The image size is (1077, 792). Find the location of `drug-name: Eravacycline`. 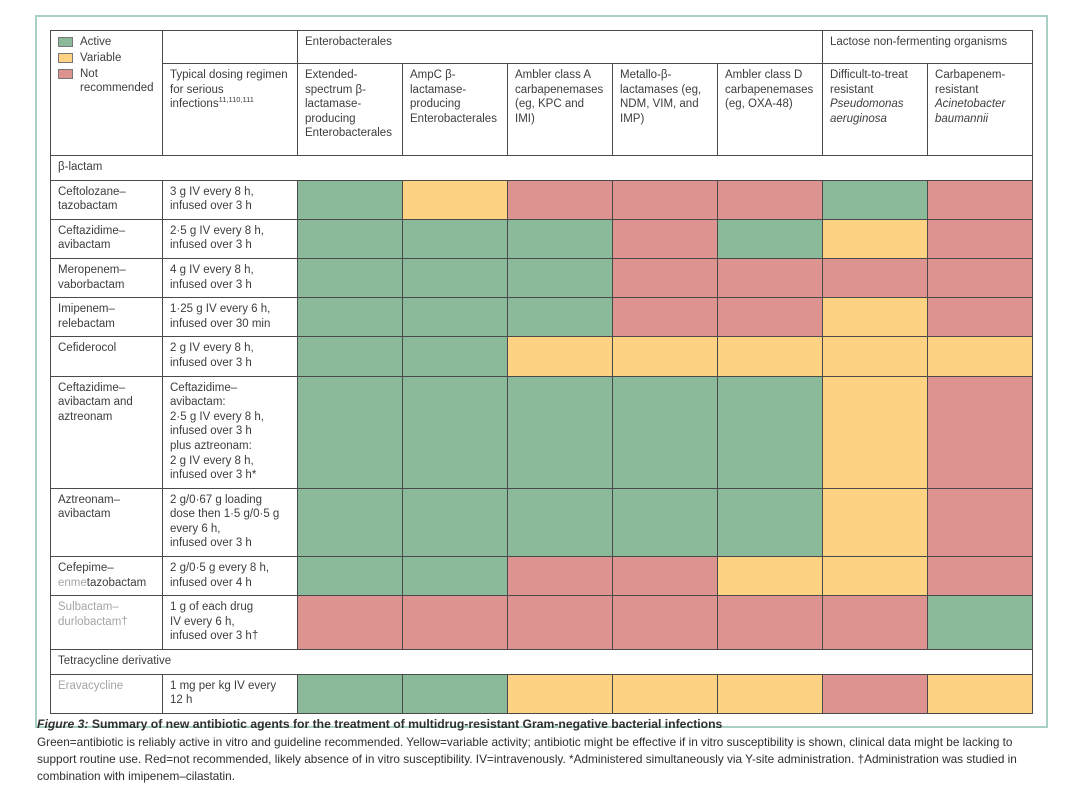

drug-name: Eravacycline is located at coordinates (106, 693).